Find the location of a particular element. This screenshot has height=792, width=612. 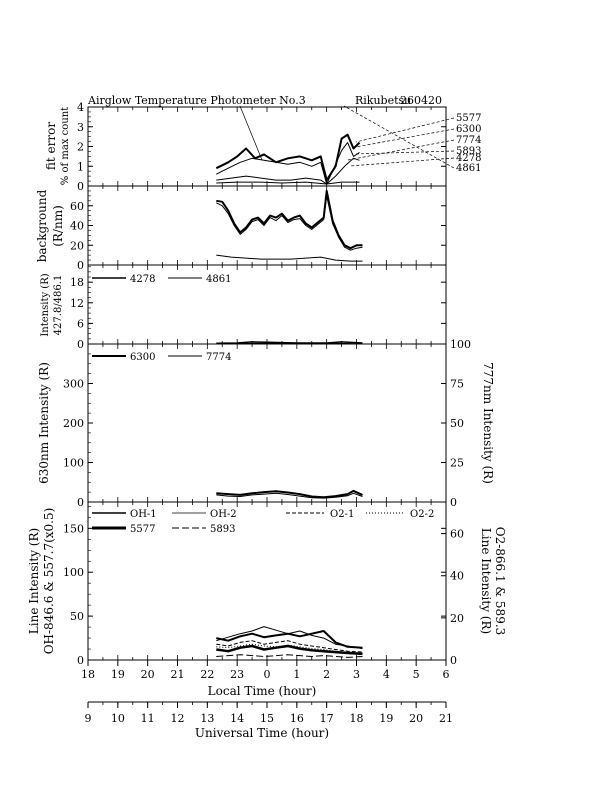

legend-fit-4278: 4278 is located at coordinates (468, 158).